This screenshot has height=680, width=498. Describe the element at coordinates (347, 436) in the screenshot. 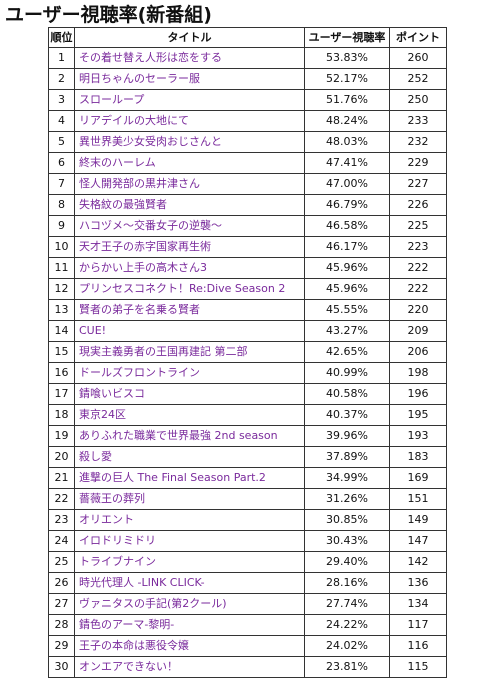

I see `rate-cell: 39.96%` at that location.